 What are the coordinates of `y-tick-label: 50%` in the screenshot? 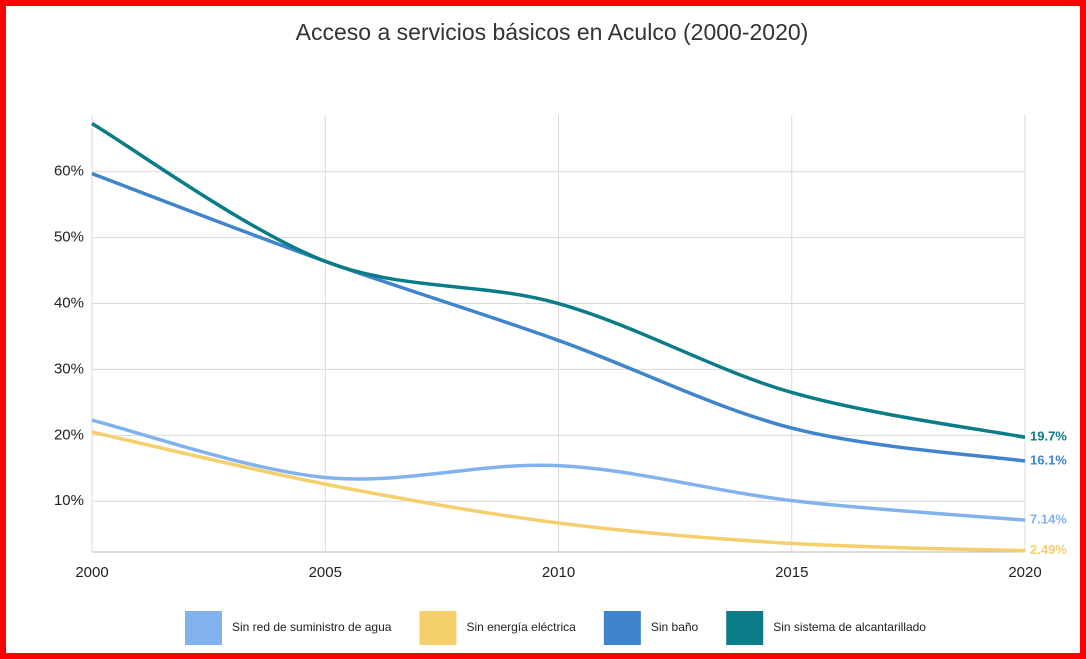 It's located at (69, 237).